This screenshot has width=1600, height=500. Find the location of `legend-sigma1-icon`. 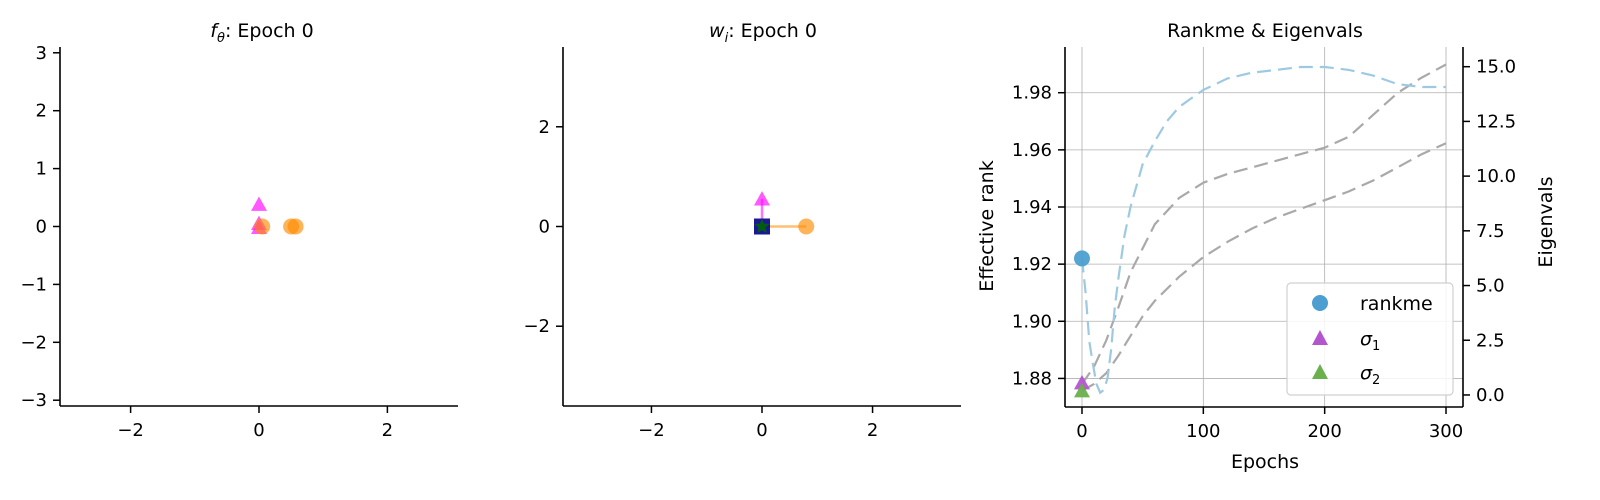

legend-sigma1-icon is located at coordinates (1320, 337).